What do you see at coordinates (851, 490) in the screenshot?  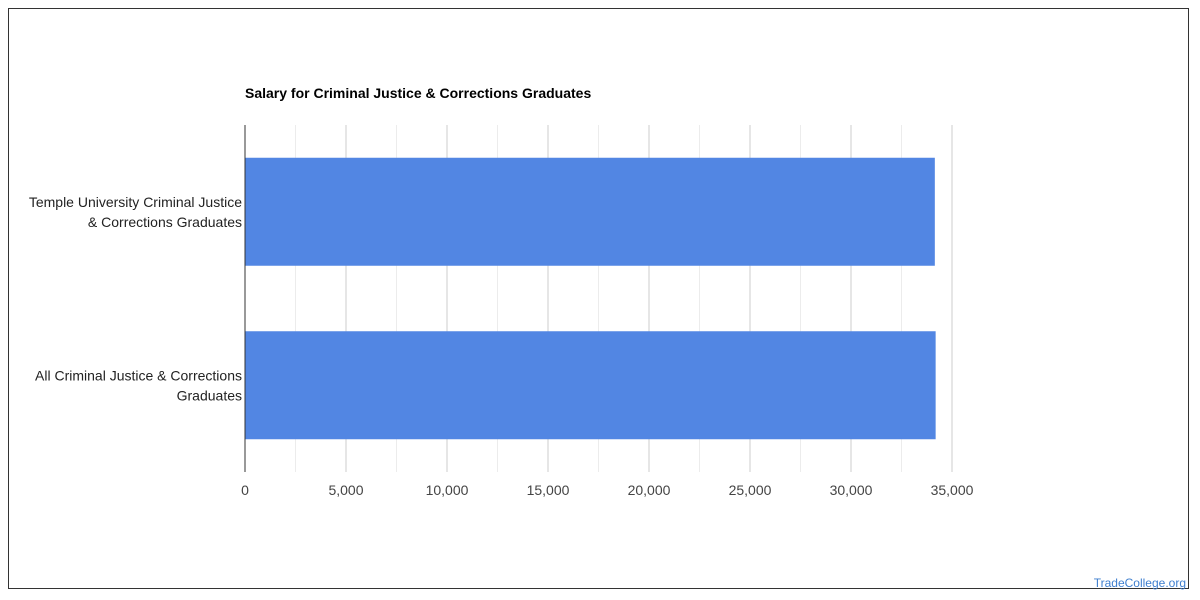 I see `x-tick-label: 30,000` at bounding box center [851, 490].